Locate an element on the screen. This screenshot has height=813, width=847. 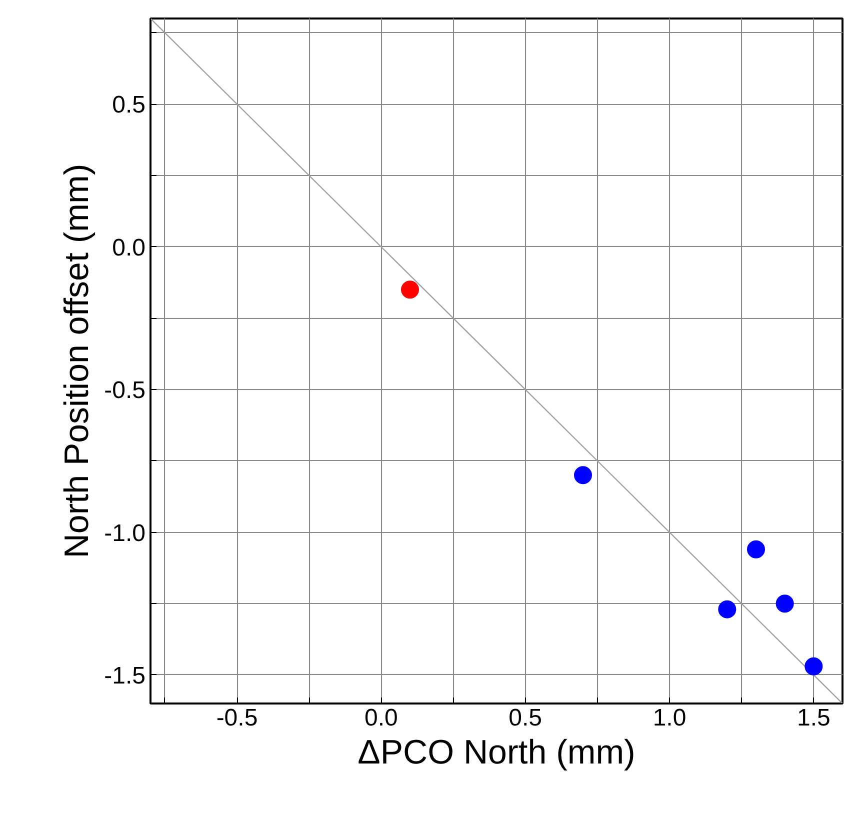
x-tick-label: 0.0 is located at coordinates (381, 718).